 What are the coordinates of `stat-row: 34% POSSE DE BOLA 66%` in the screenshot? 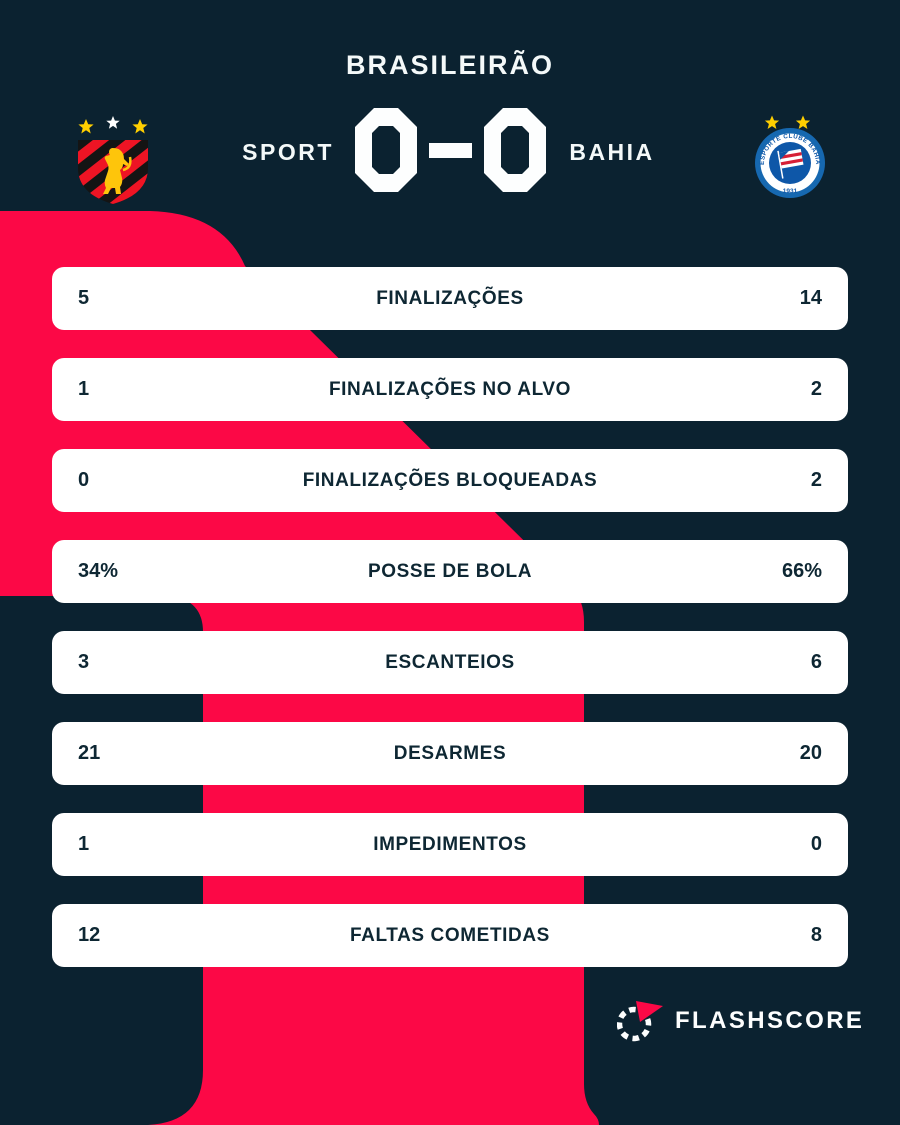 It's located at (450, 571).